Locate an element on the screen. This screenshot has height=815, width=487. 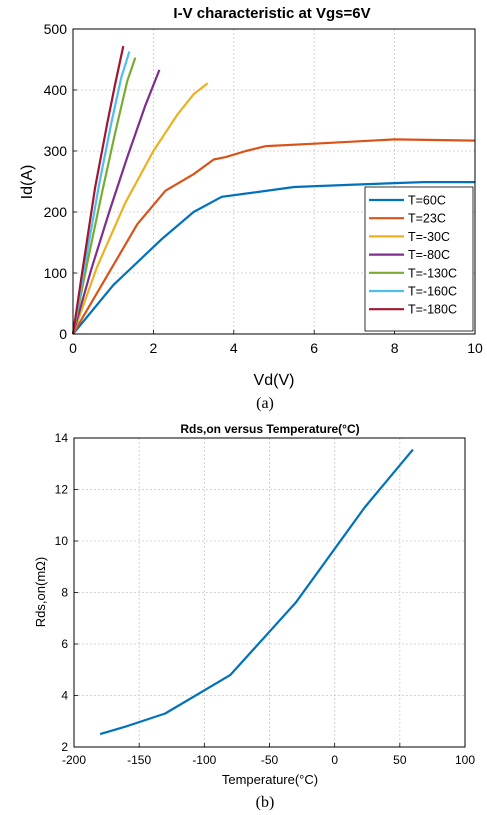
iv-legend-box is located at coordinates (419, 259).